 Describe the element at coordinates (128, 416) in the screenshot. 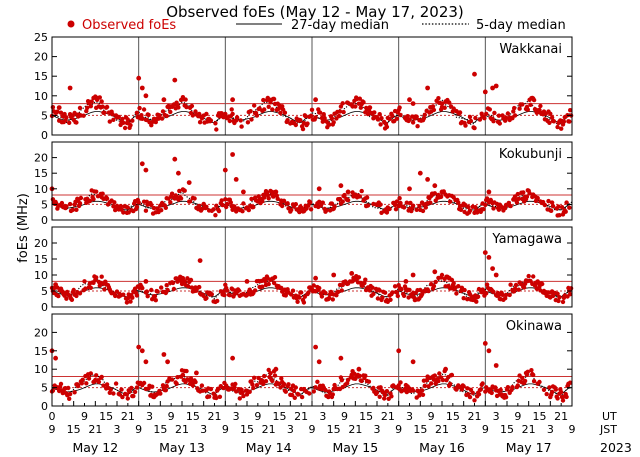

I see `x-tick-label-ut: 21` at that location.